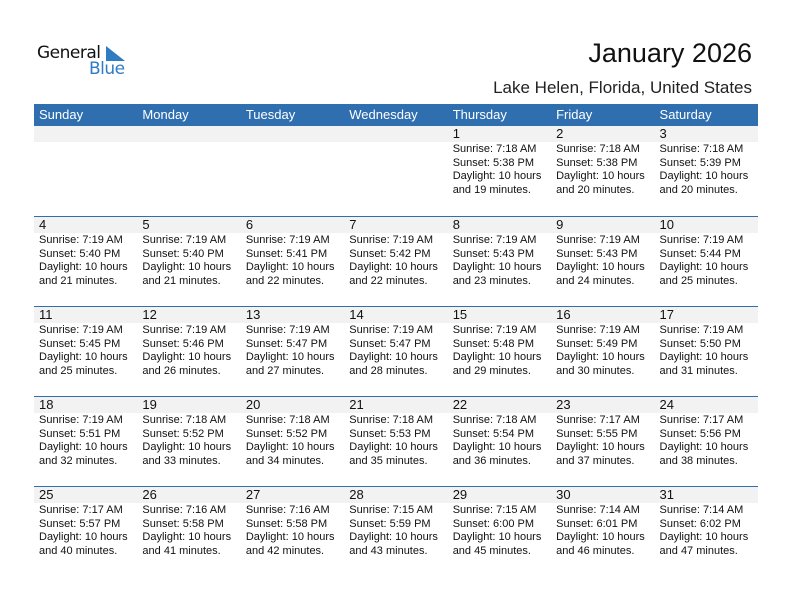 This screenshot has height=612, width=792. Describe the element at coordinates (491, 460) in the screenshot. I see `daylight-minutes: and 36 minutes.` at that location.